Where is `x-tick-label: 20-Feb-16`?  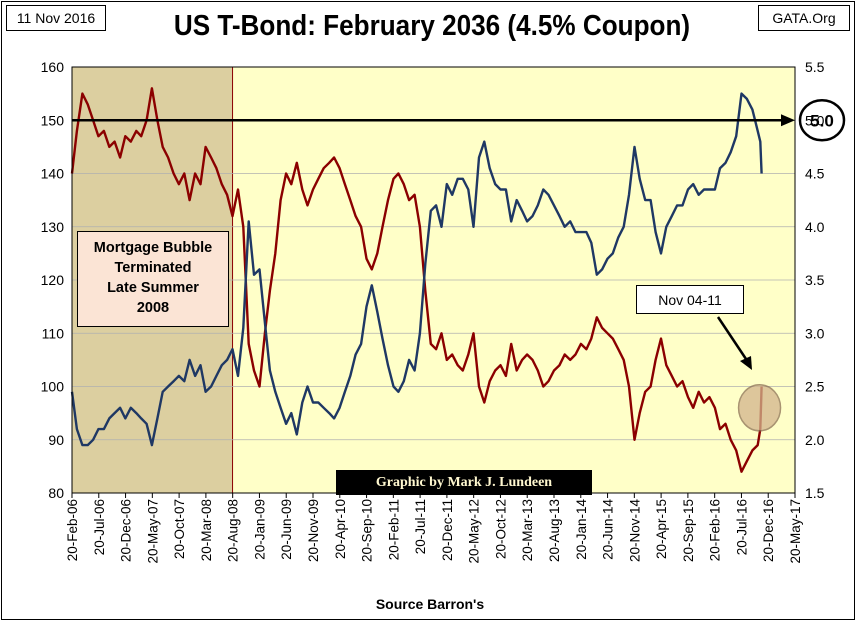
x-tick-label: 20-Feb-16 is located at coordinates (715, 530).